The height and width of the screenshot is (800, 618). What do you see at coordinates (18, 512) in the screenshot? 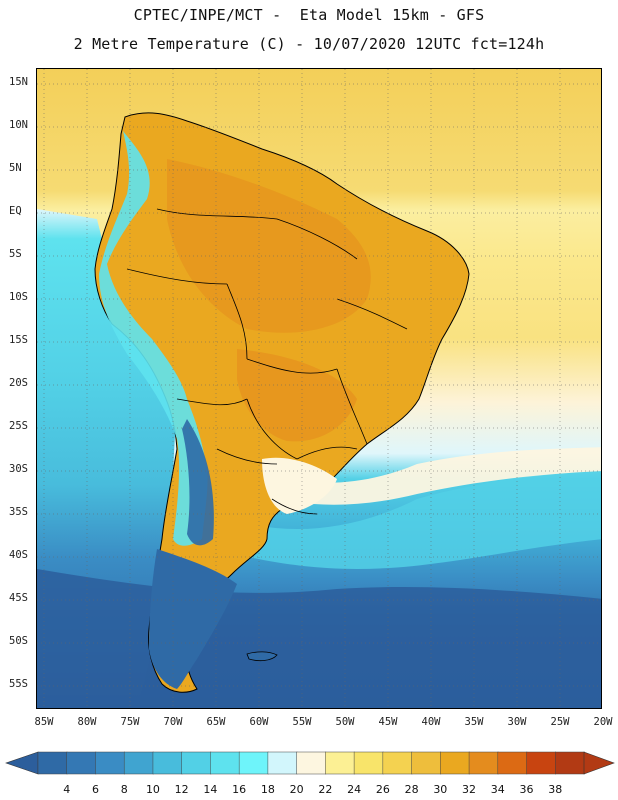
I see `lat-label: 35S` at bounding box center [18, 512].